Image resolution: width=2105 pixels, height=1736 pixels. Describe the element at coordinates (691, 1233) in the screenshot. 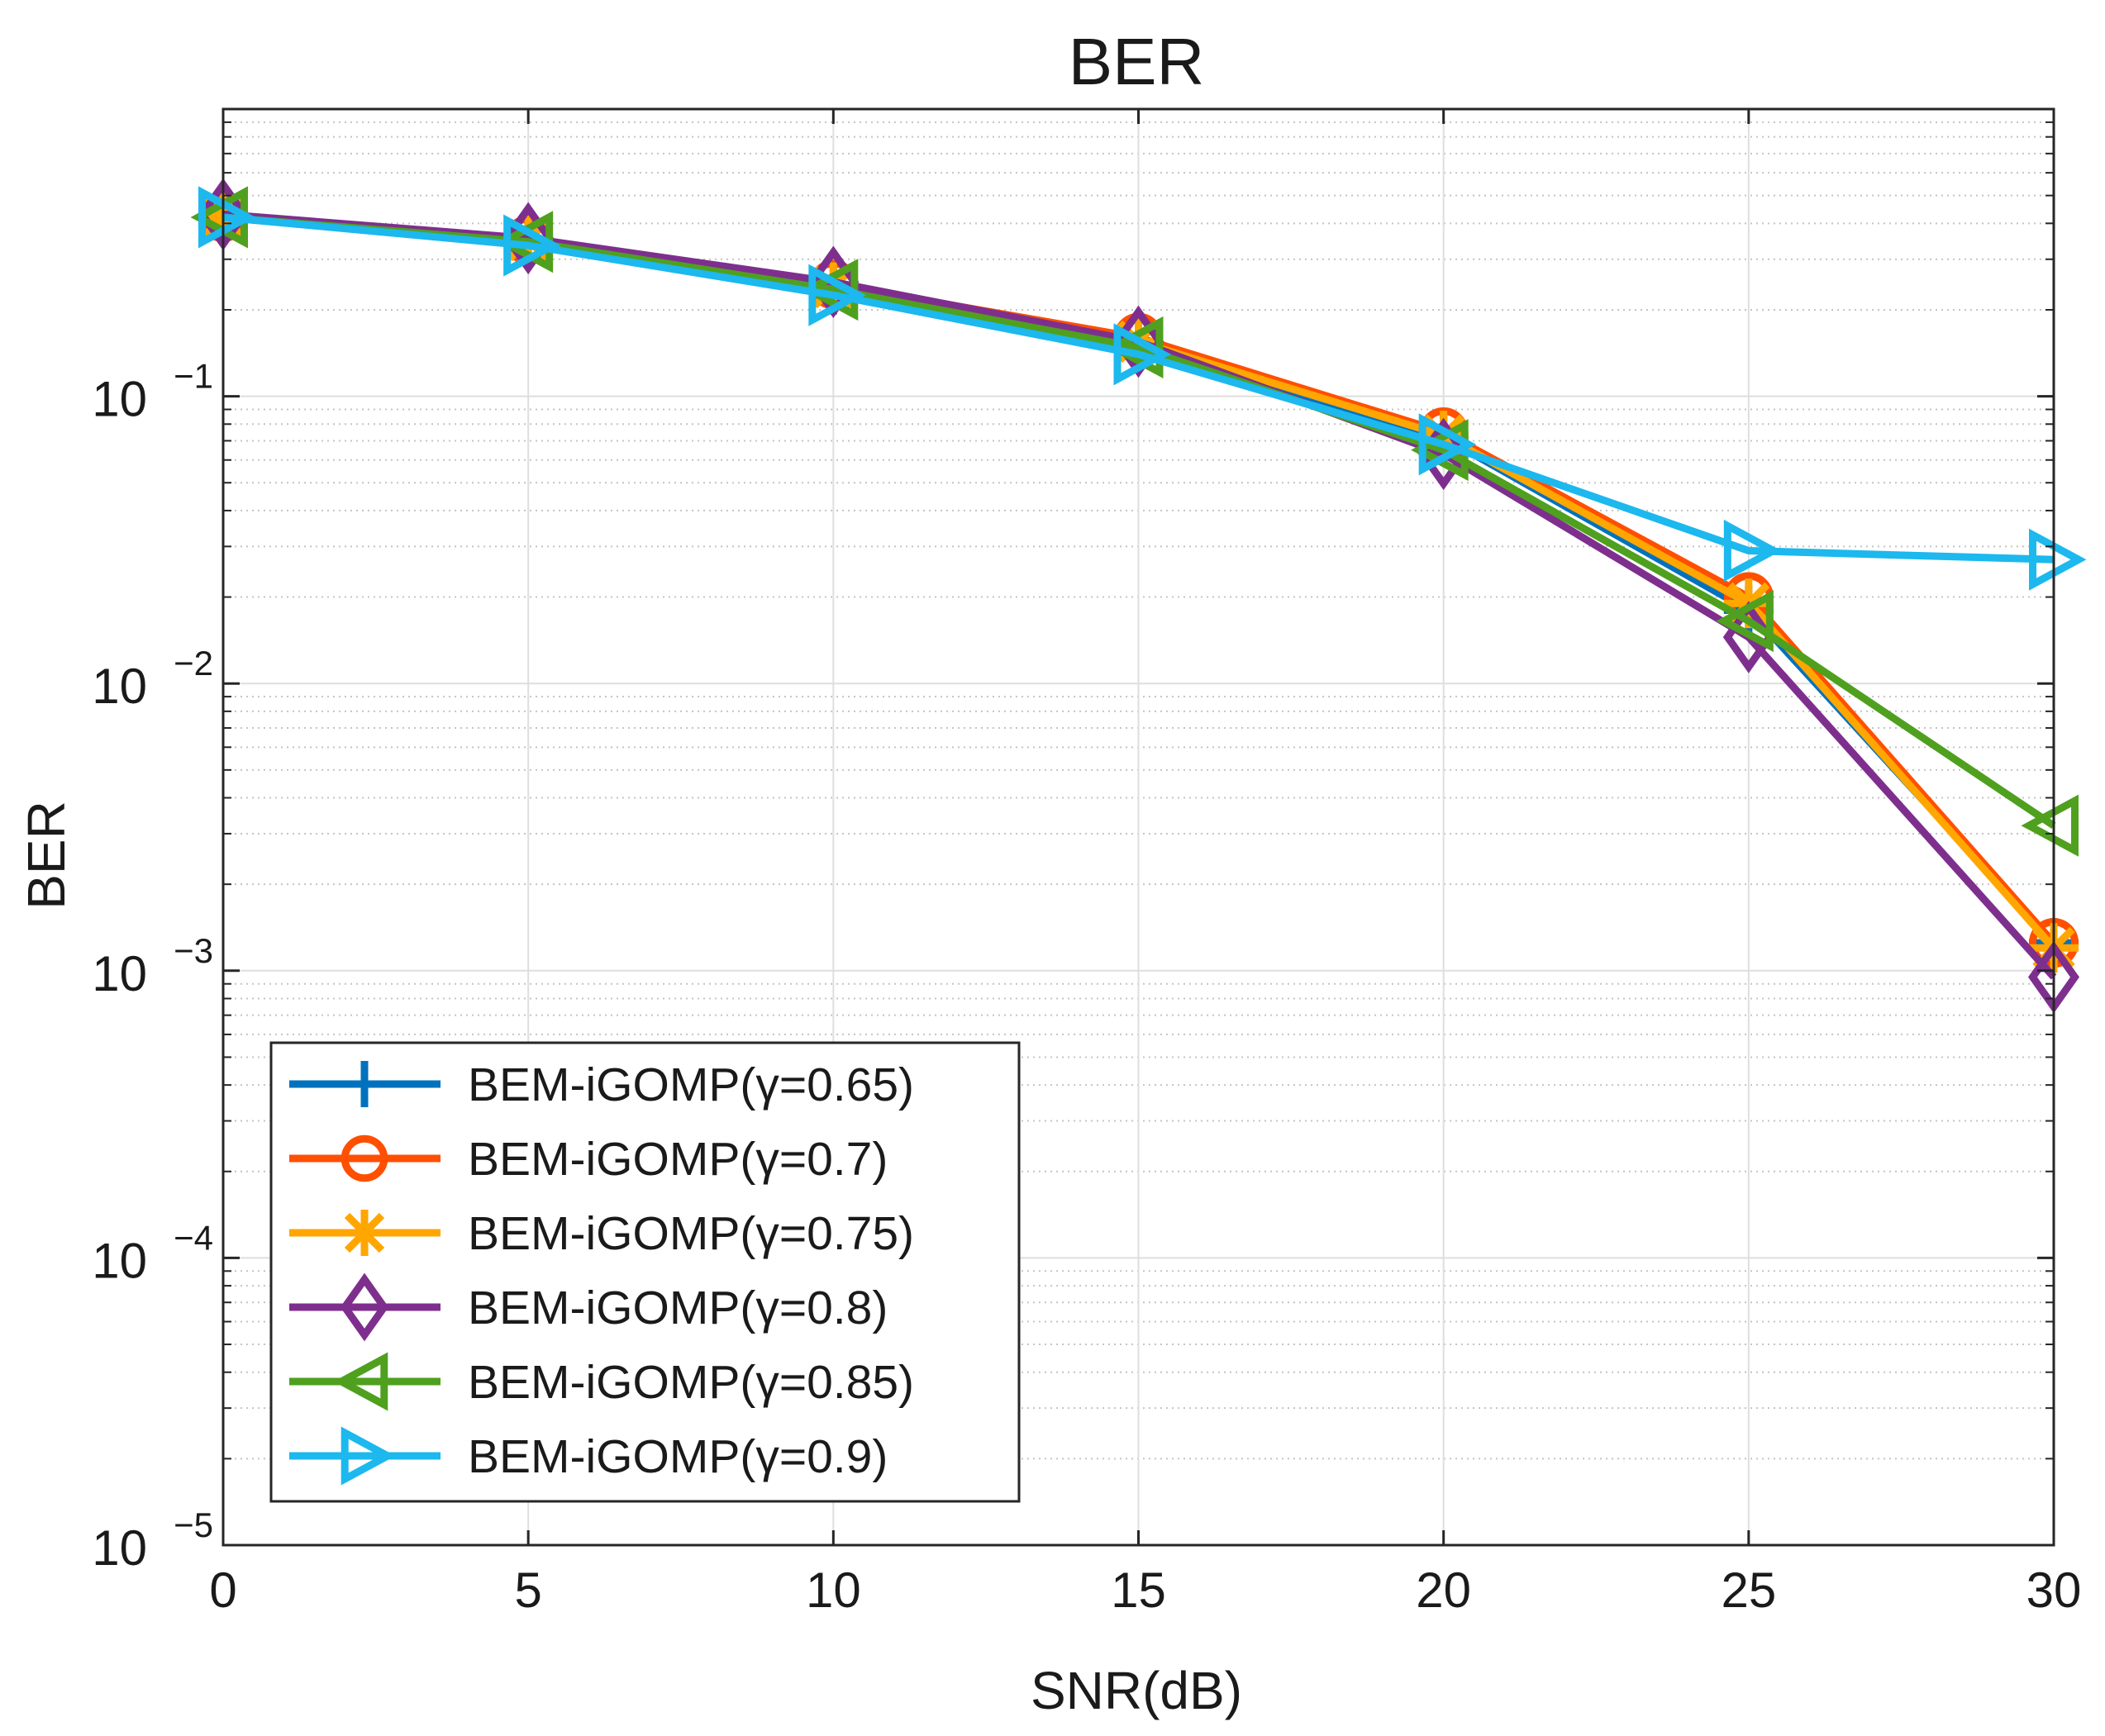

I see `legend-label: BEM-iGOMP(γ=0.75)` at that location.